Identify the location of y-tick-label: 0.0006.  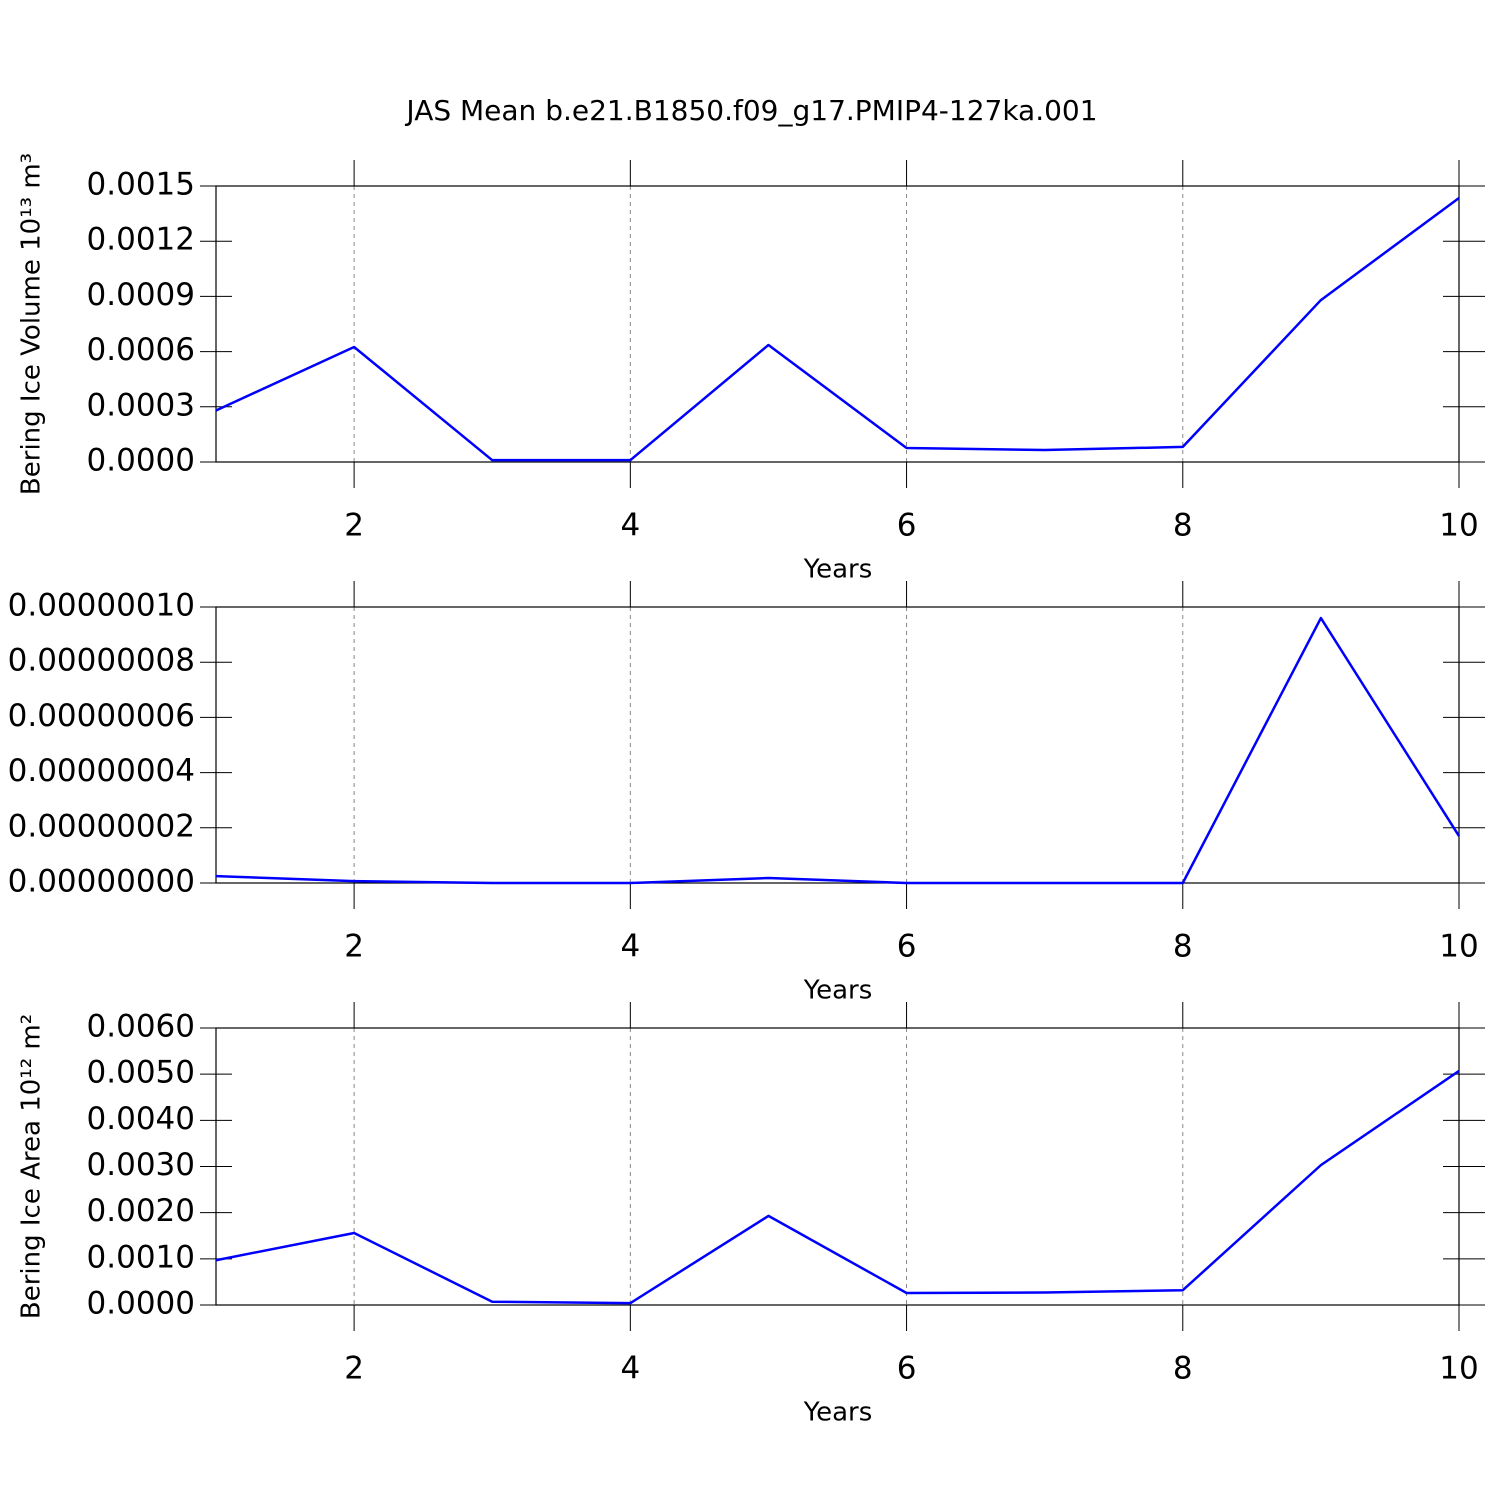
(141, 350).